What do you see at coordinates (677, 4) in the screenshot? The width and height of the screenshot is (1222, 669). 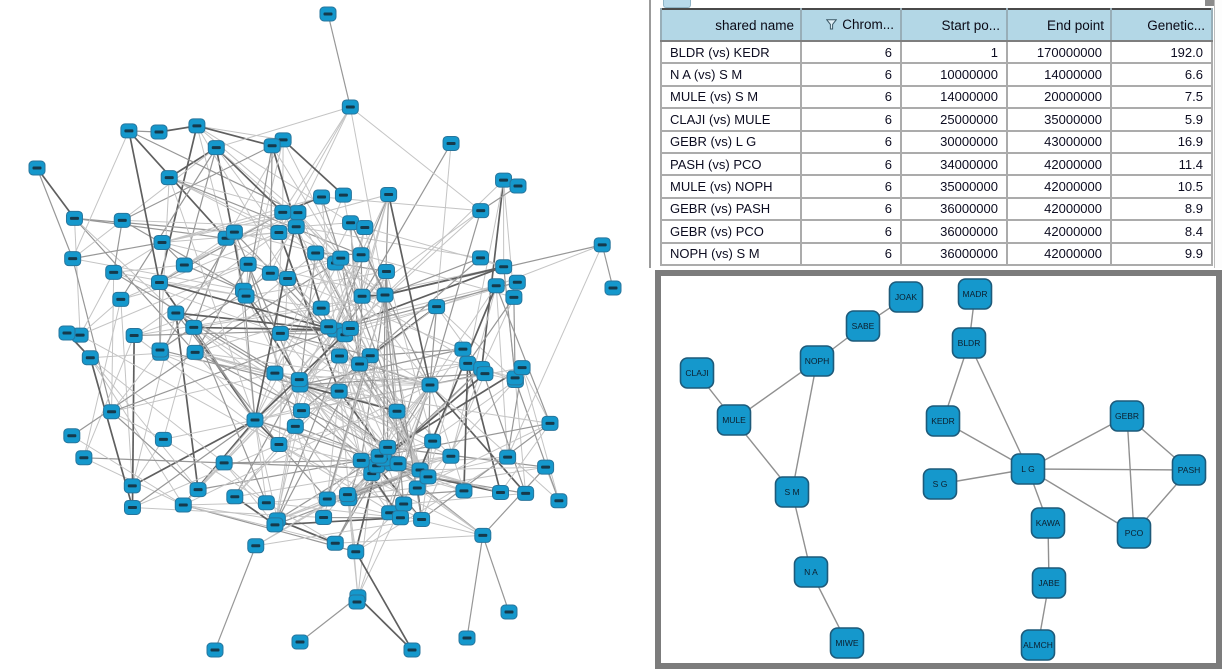 I see `tab-fragment` at bounding box center [677, 4].